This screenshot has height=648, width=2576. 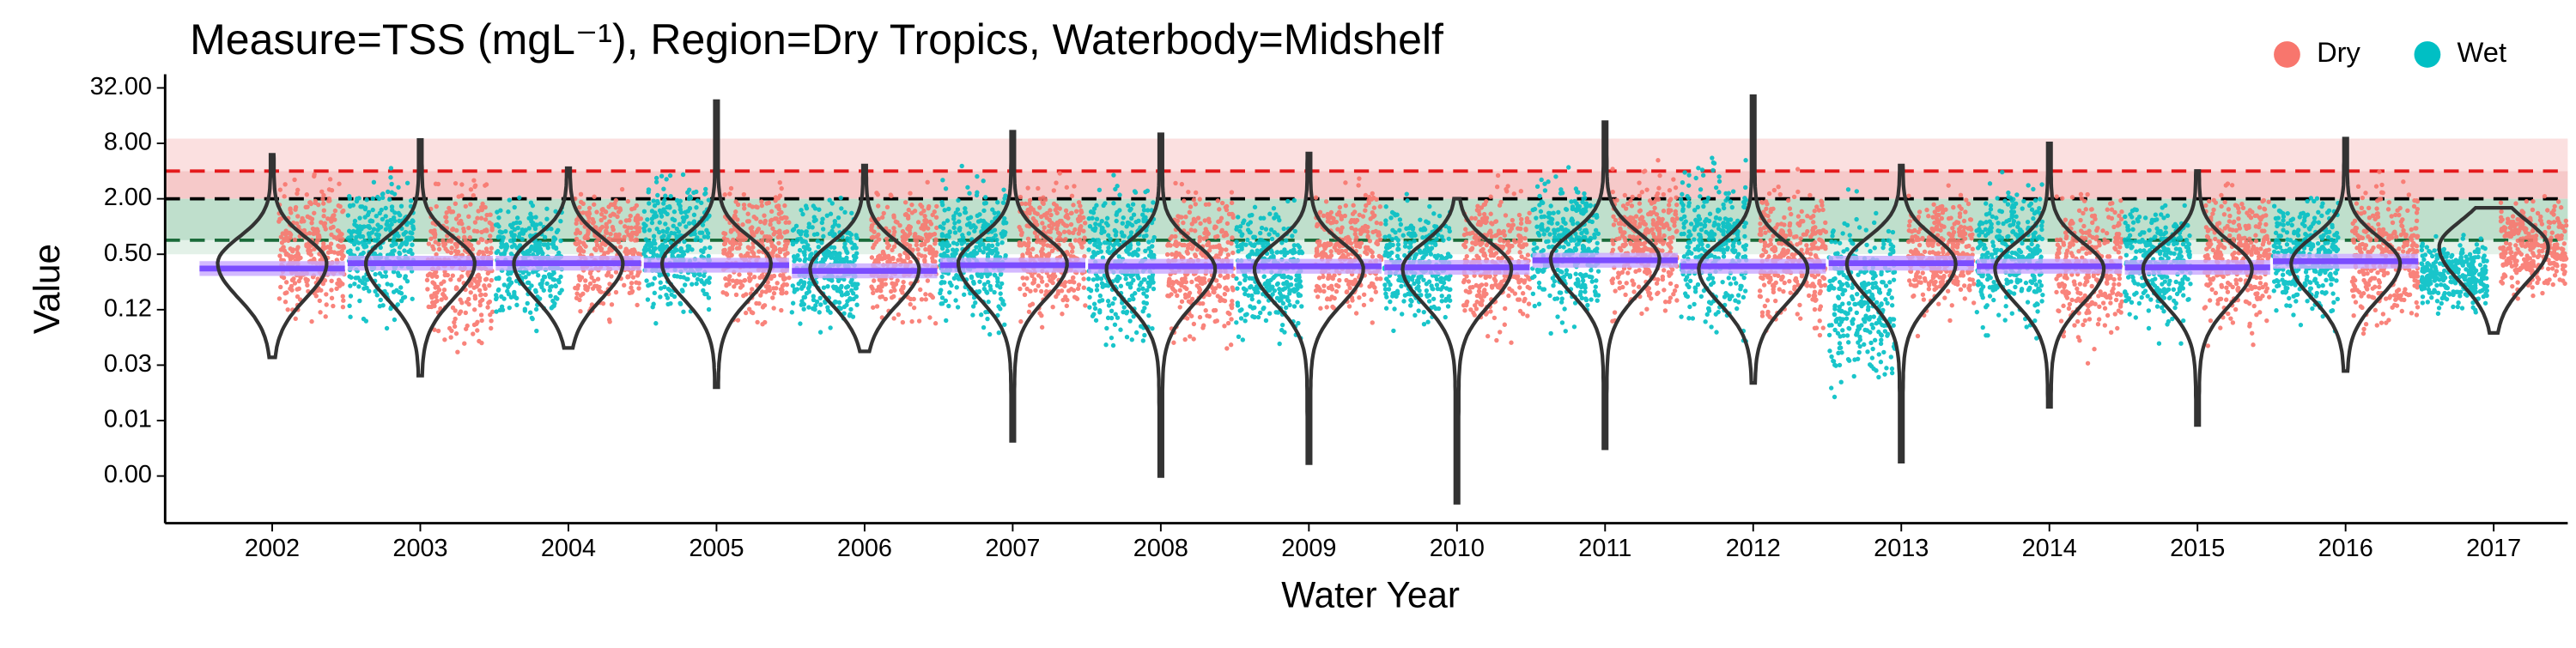 What do you see at coordinates (1902, 548) in the screenshot?
I see `x-tick-label: 2013` at bounding box center [1902, 548].